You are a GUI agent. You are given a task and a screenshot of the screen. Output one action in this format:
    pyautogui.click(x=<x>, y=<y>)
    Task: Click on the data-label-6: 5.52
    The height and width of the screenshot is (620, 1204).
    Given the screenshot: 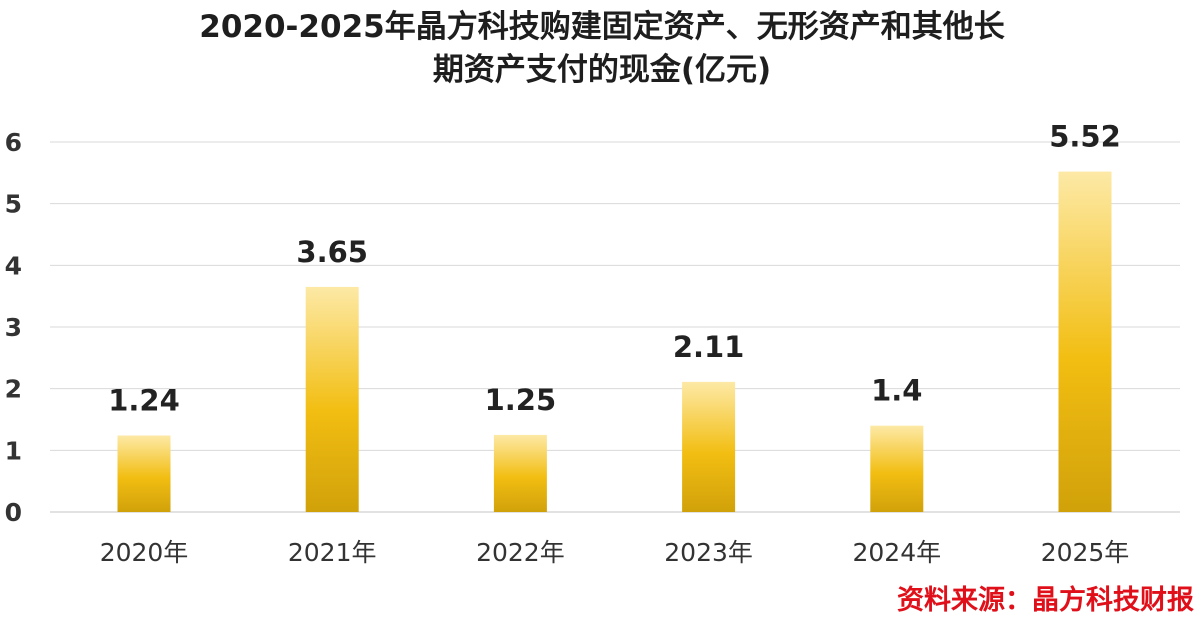 What is the action you would take?
    pyautogui.click(x=1085, y=137)
    